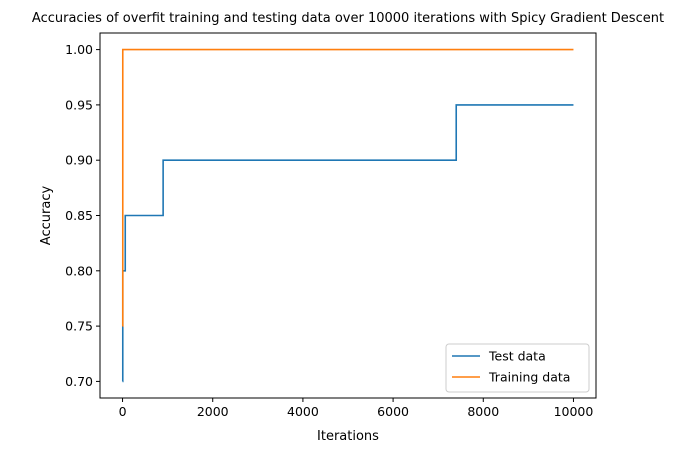 The image size is (696, 452). What do you see at coordinates (356, 408) in the screenshot?
I see `x-axis-ticks: 0 2000 4000 6000 8000 10000` at bounding box center [356, 408].